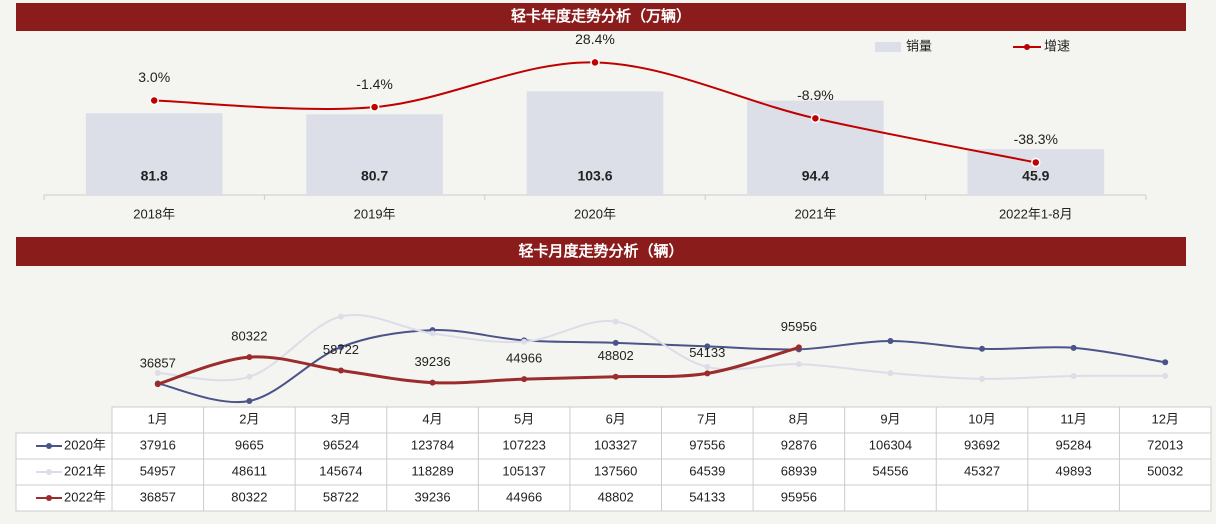 Image resolution: width=1216 pixels, height=524 pixels. What do you see at coordinates (982, 470) in the screenshot?
I see `table-cell: 45327` at bounding box center [982, 470].